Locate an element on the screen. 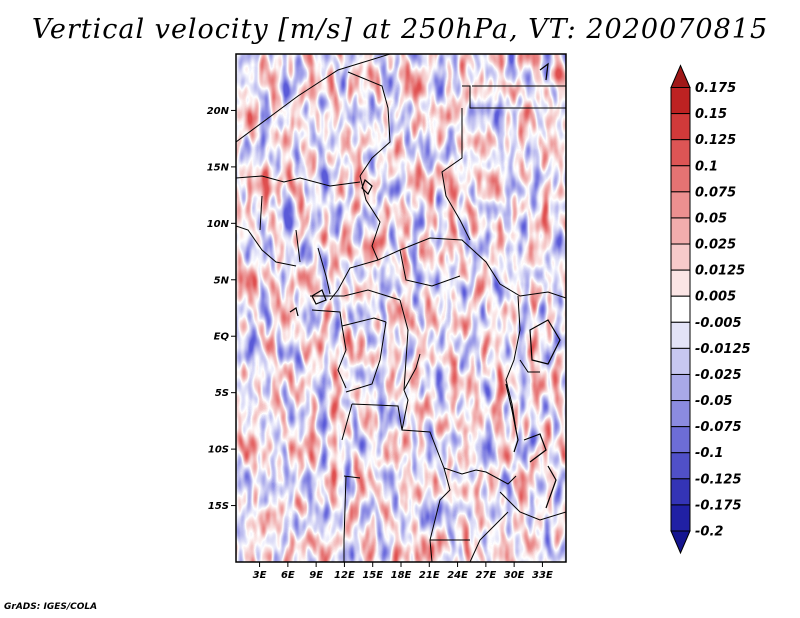 The width and height of the screenshot is (800, 618). y-tick-label: 20N is located at coordinates (218, 111).